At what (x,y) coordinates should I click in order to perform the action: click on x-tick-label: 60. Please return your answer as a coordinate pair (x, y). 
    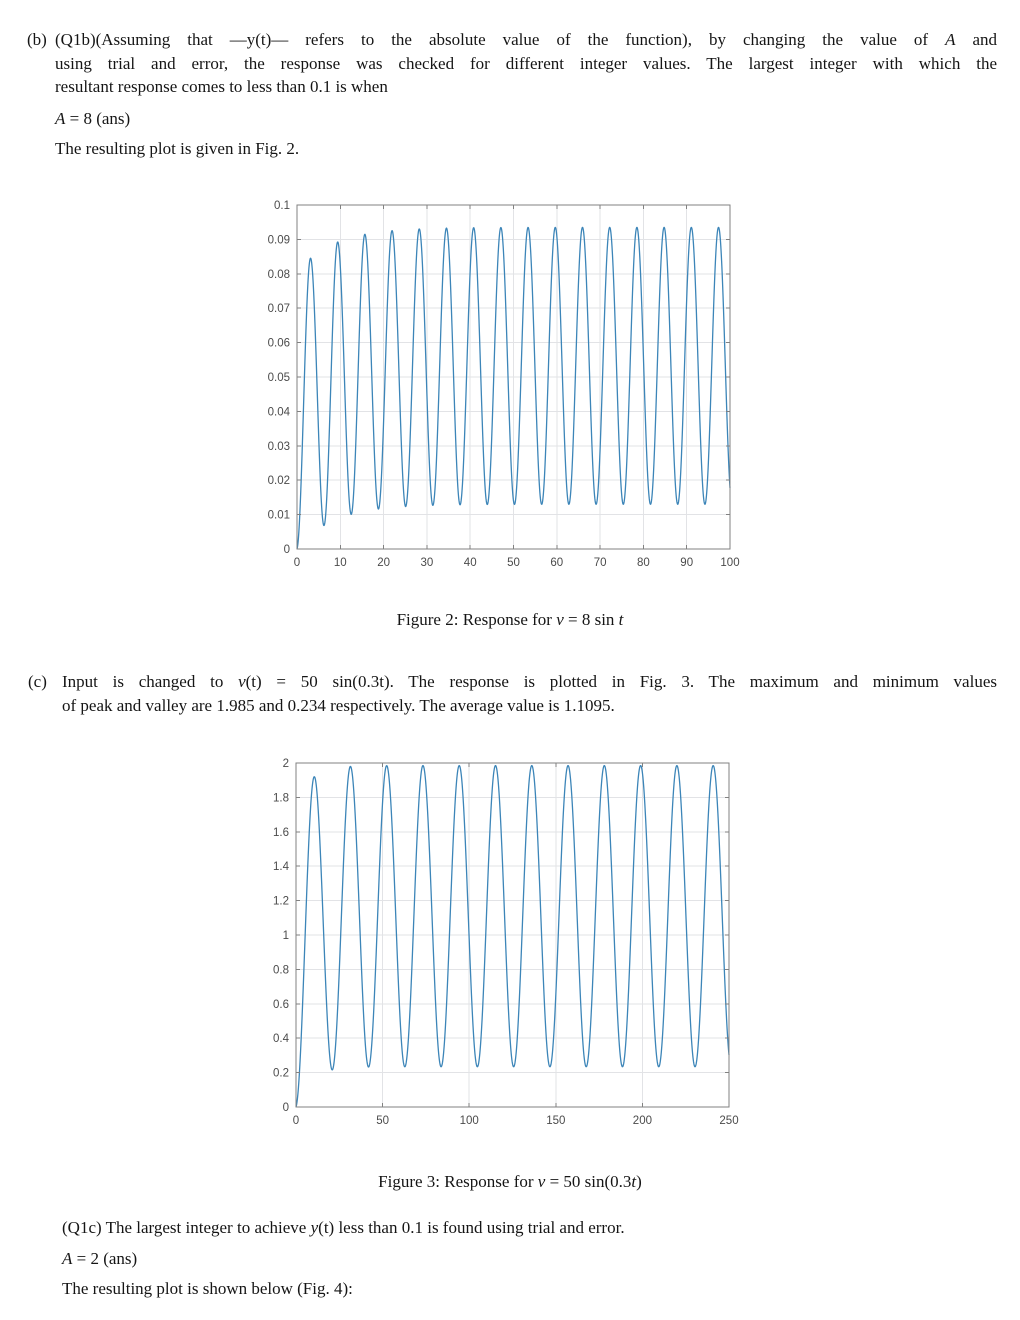
    Looking at the image, I should click on (556, 563).